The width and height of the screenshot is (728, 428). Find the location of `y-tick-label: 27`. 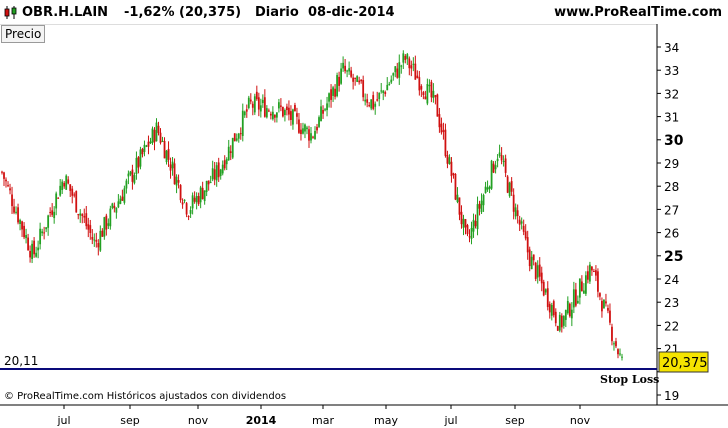

y-tick-label: 27 is located at coordinates (671, 210).